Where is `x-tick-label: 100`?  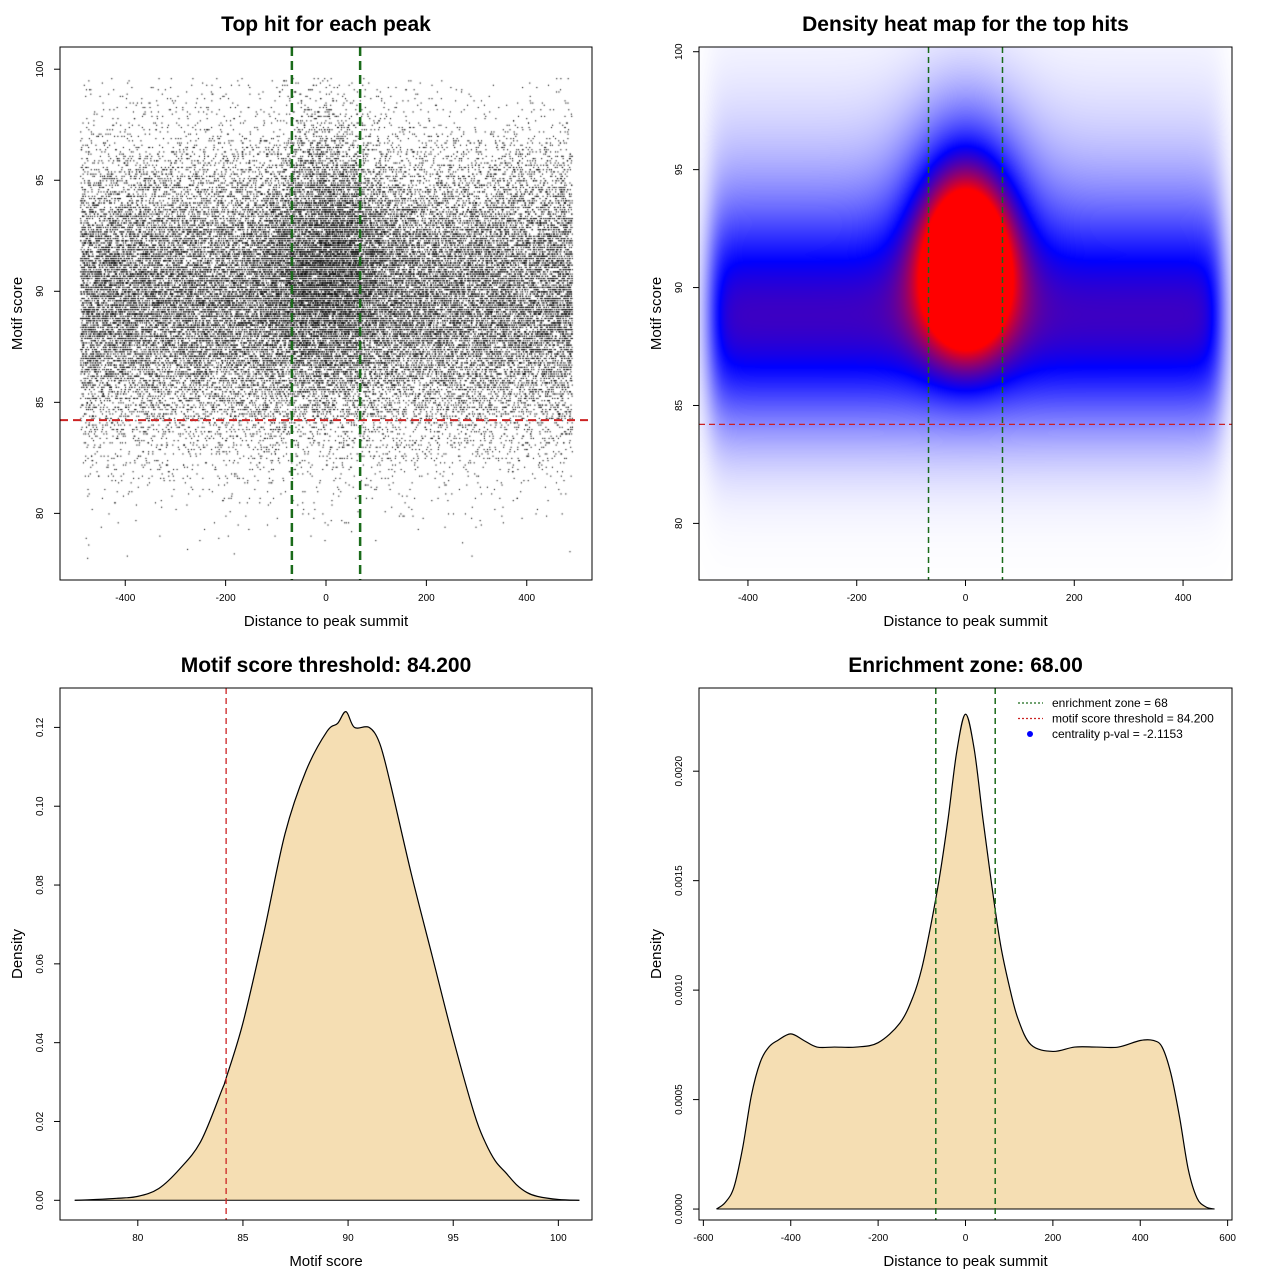
x-tick-label: 100 is located at coordinates (558, 1238).